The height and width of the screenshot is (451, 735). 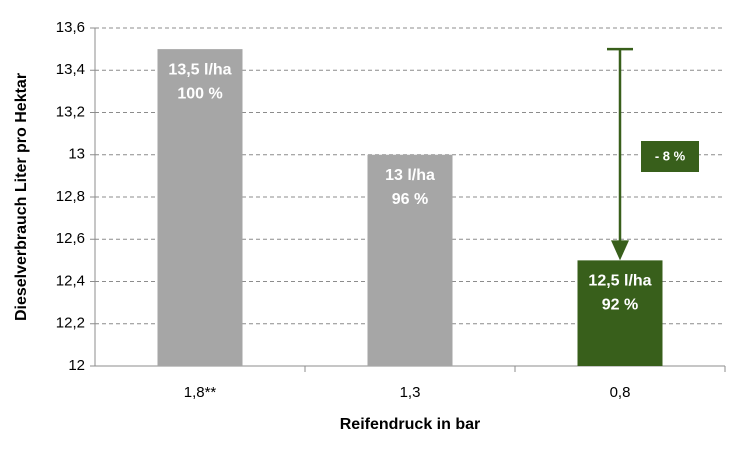 I want to click on value-label: 13,5 l/ha, so click(x=199, y=69).